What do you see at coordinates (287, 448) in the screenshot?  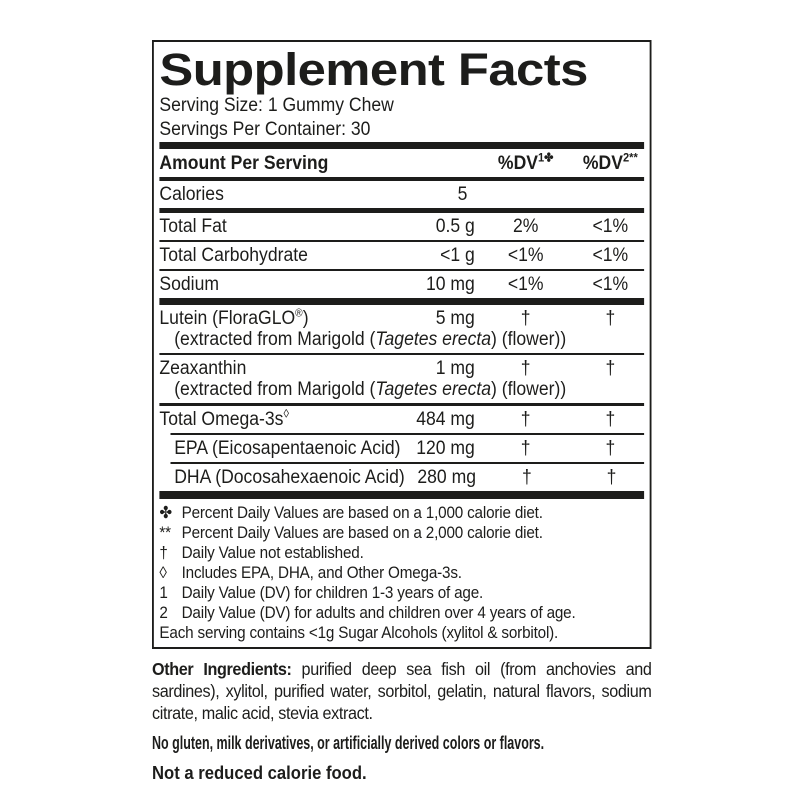 I see `nutrient-name: EPA (Eicosapentaenoic Acid)` at bounding box center [287, 448].